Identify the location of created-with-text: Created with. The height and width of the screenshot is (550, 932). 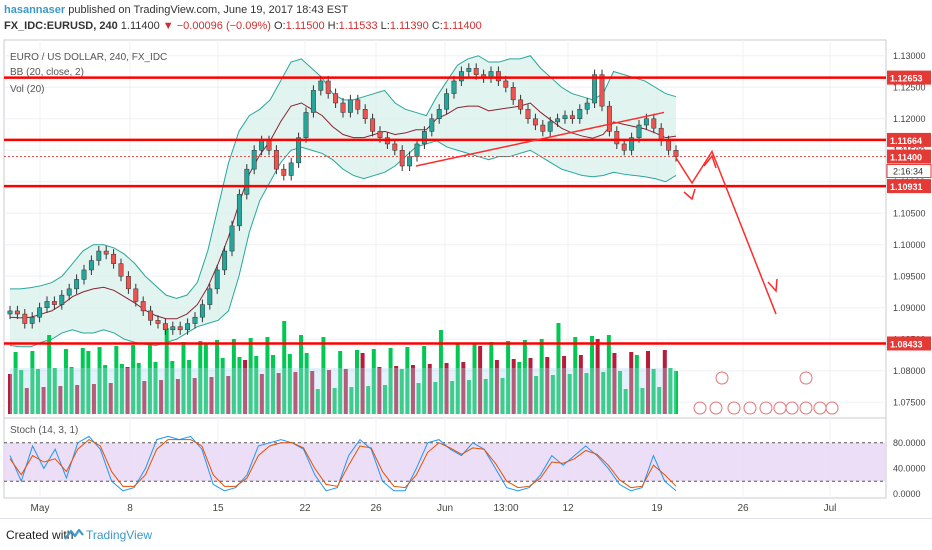
(40, 535).